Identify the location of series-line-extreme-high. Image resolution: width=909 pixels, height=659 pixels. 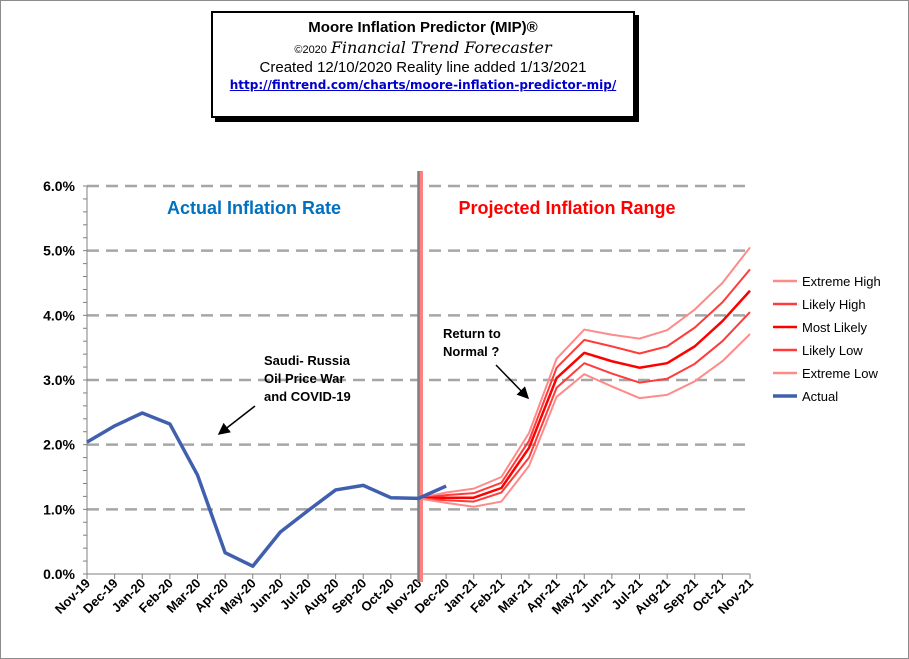
(584, 373).